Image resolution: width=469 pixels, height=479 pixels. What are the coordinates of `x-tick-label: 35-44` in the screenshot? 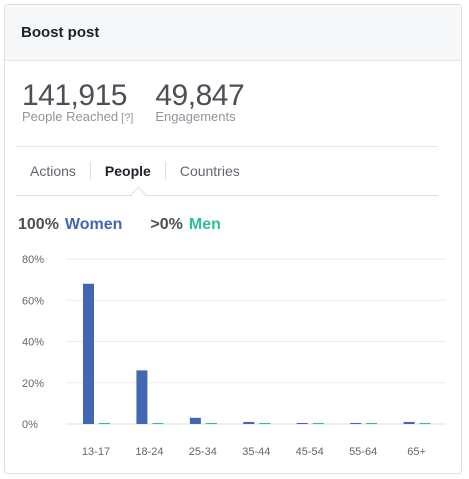 It's located at (256, 452).